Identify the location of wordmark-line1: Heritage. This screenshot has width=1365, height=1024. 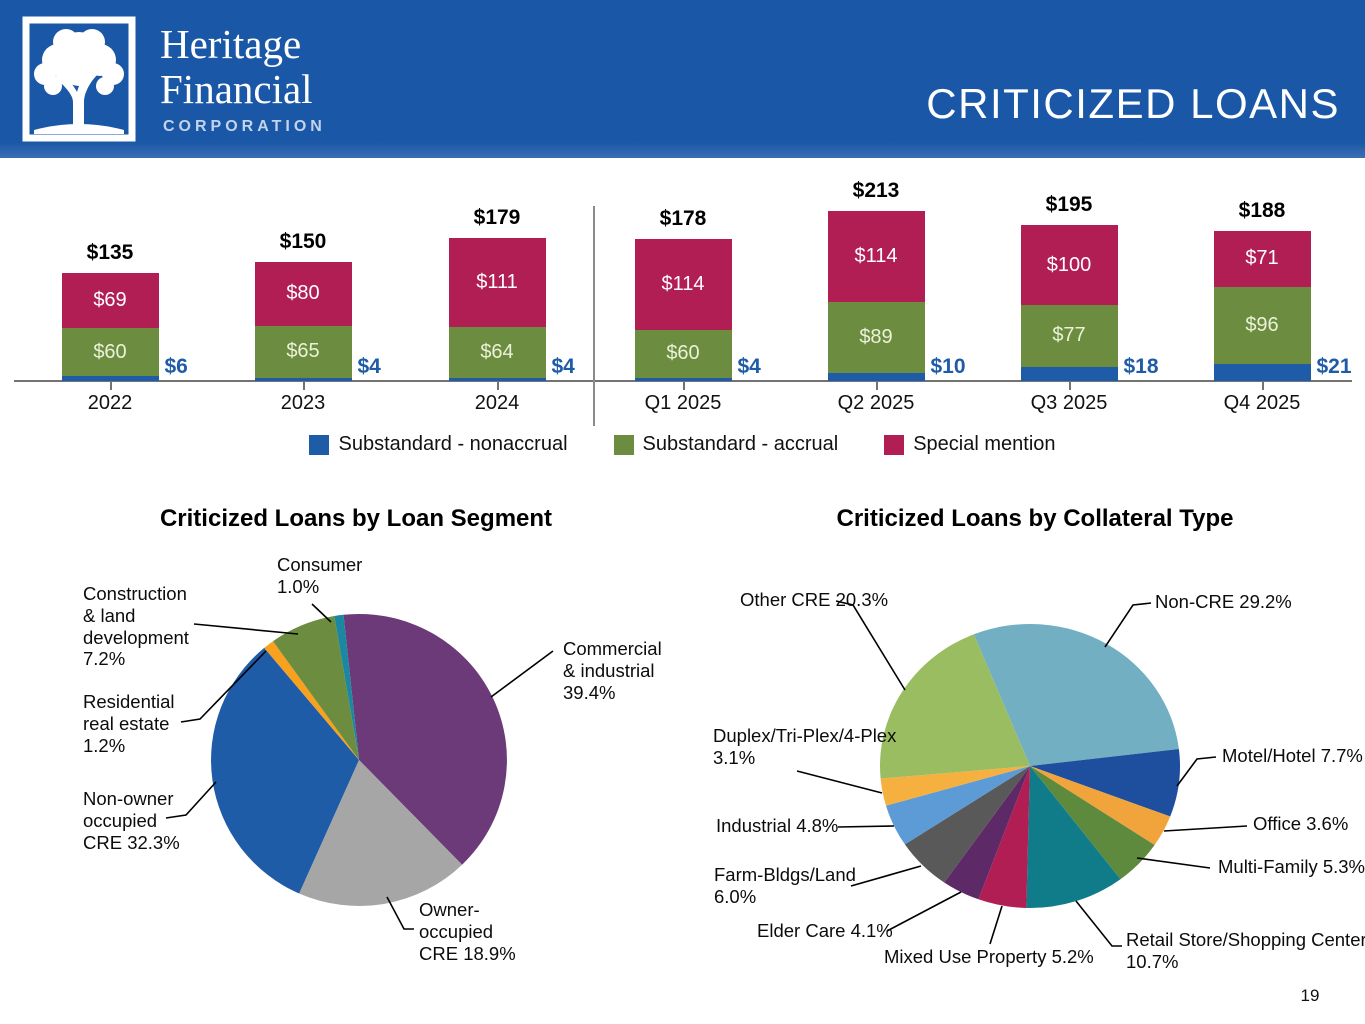
(231, 44).